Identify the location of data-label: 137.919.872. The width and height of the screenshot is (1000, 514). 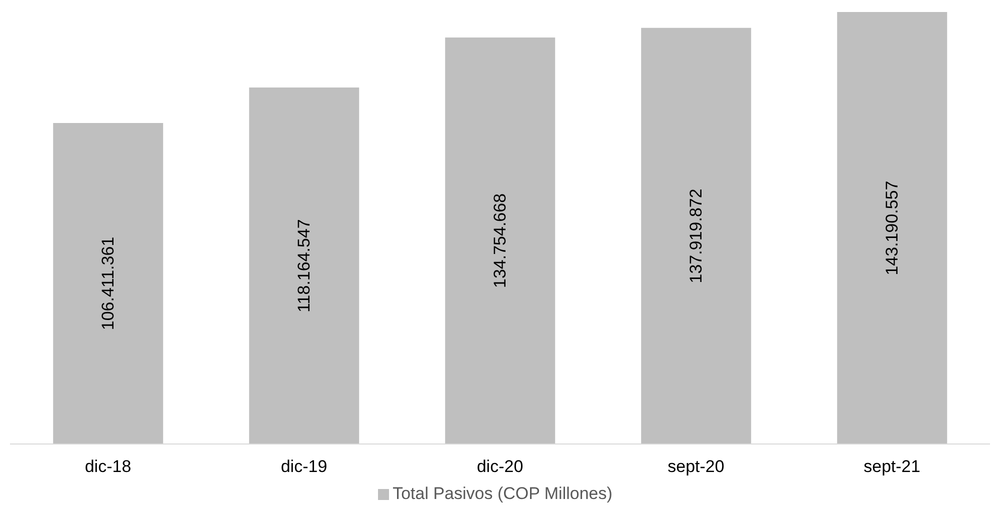
(696, 236).